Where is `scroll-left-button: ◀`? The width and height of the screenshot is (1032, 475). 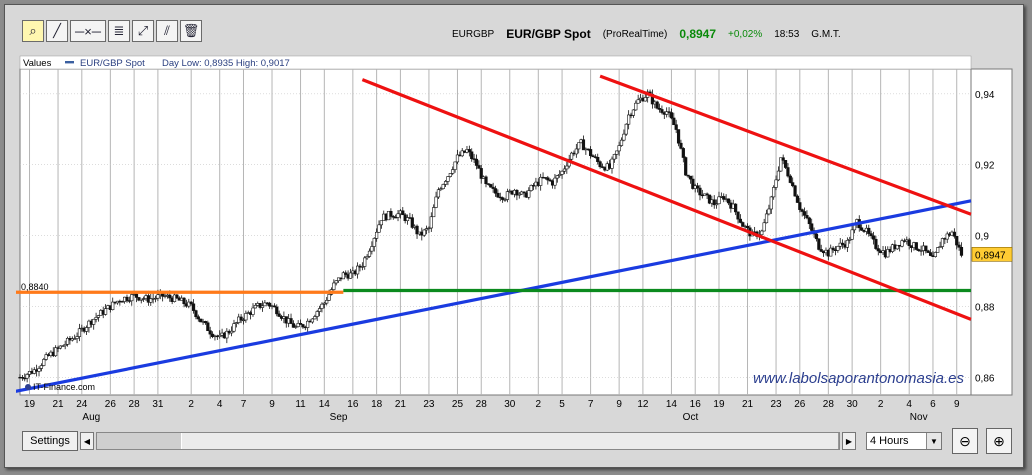
scroll-left-button: ◀ is located at coordinates (87, 441).